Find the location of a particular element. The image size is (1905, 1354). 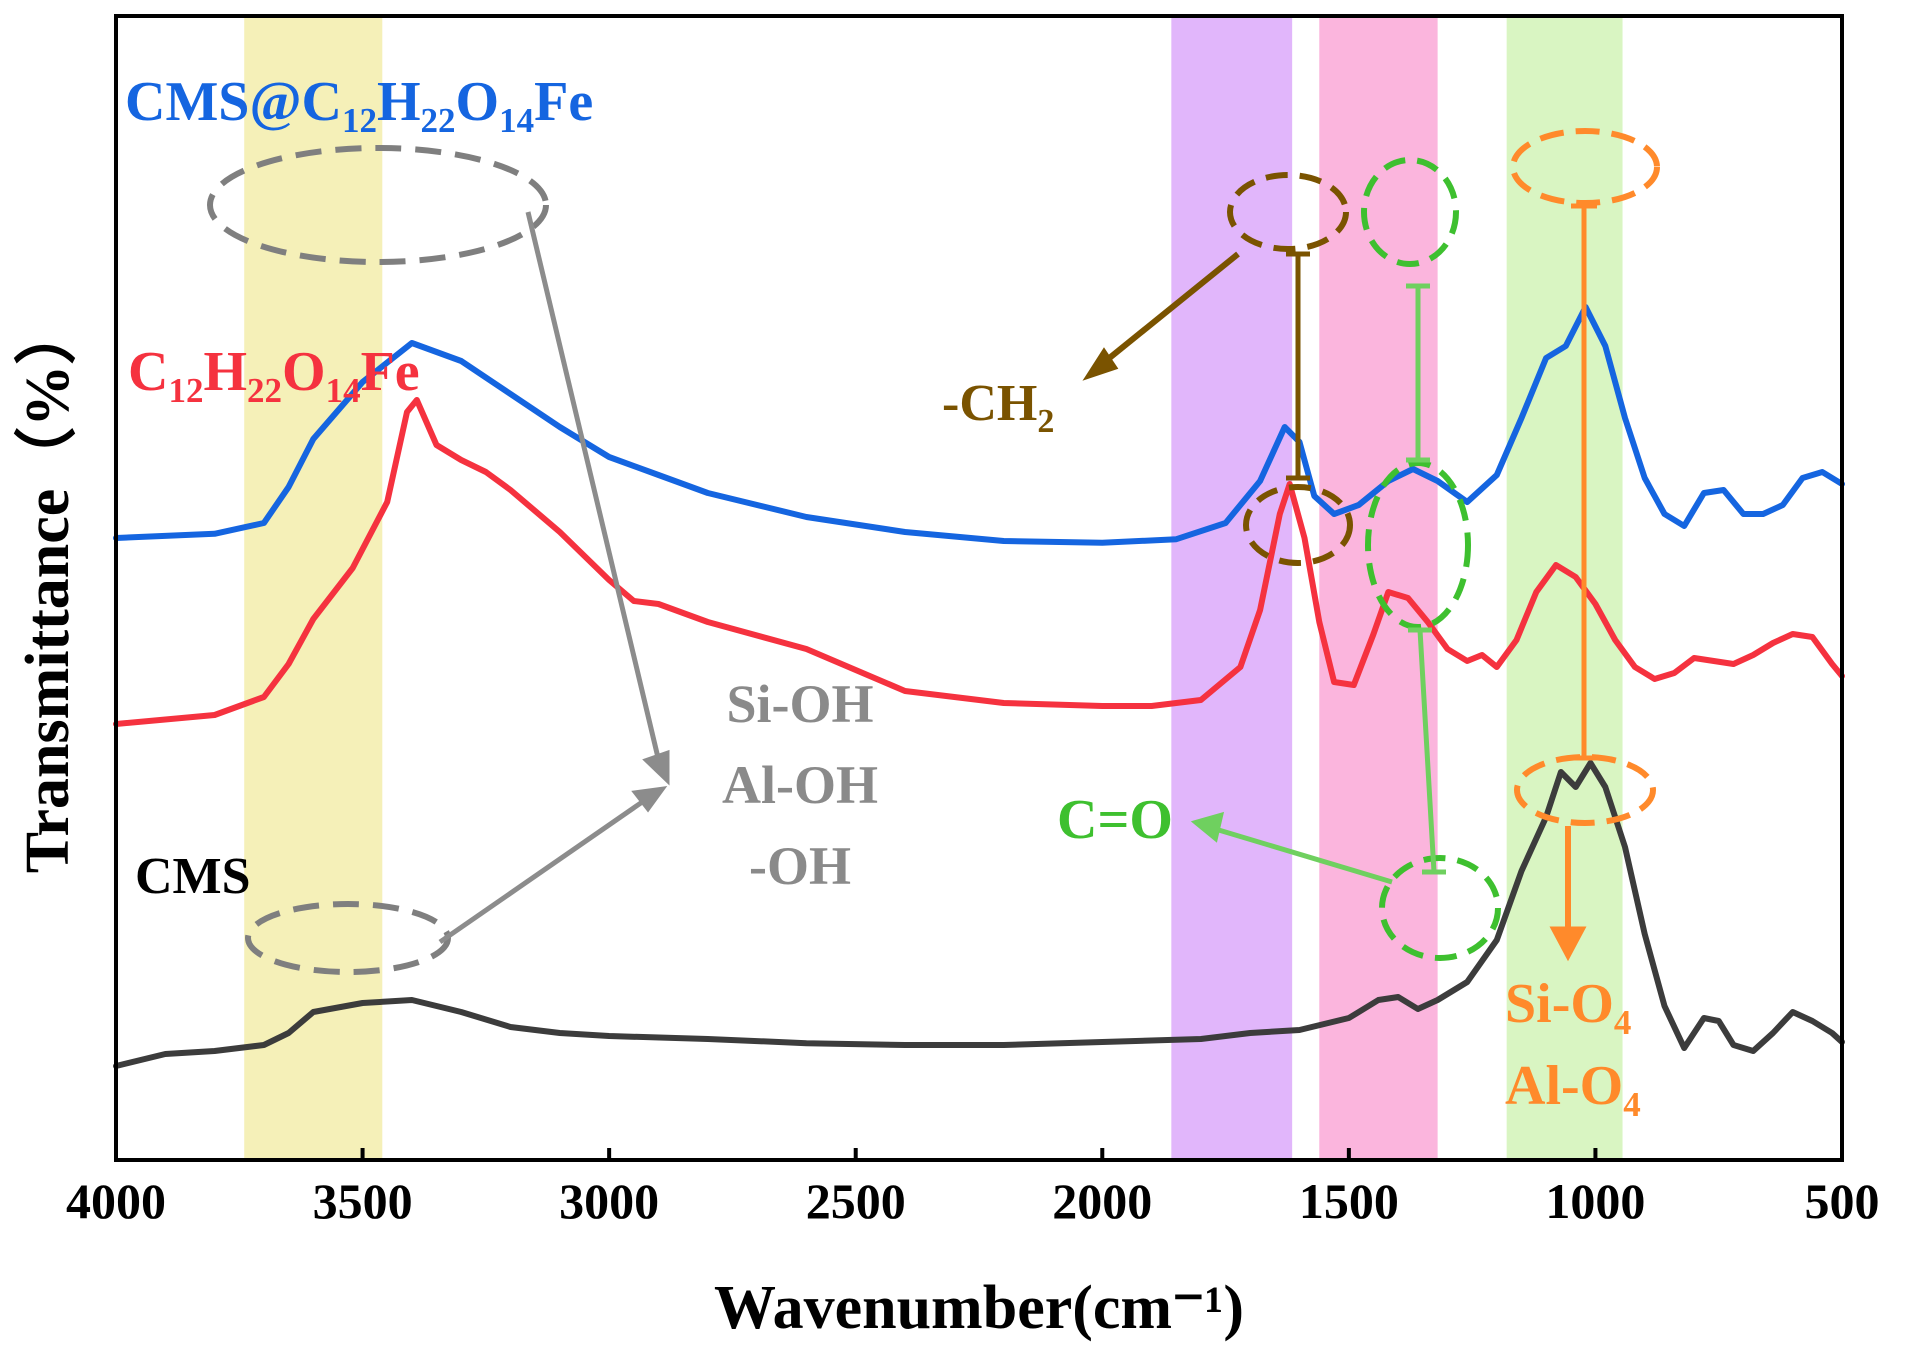

co-ellipse-top is located at coordinates (1410, 212).